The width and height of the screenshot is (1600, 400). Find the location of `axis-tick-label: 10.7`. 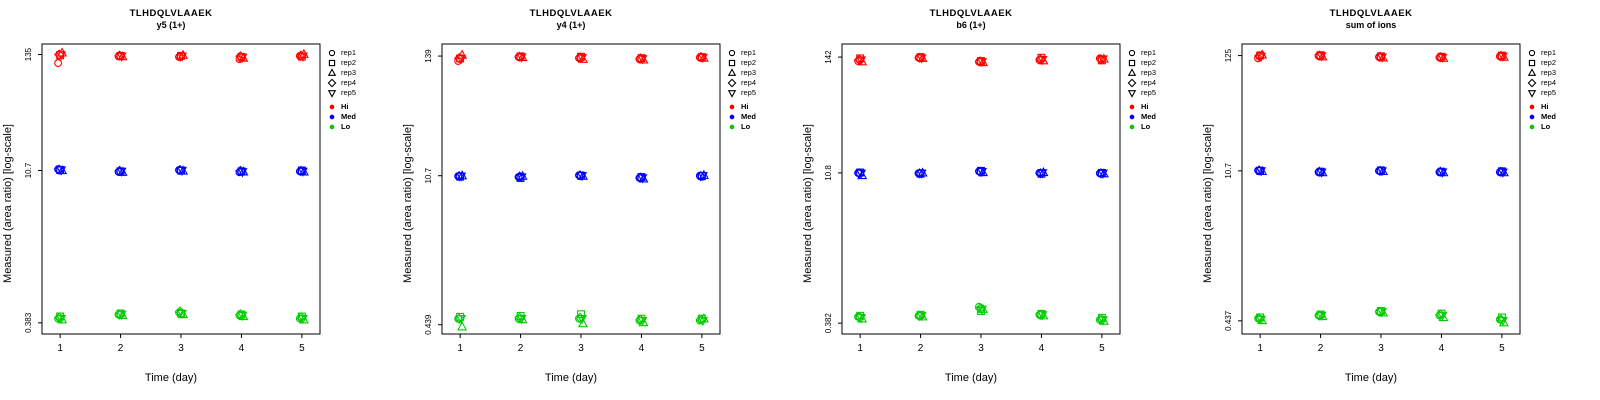

axis-tick-label: 10.7 is located at coordinates (28, 170).